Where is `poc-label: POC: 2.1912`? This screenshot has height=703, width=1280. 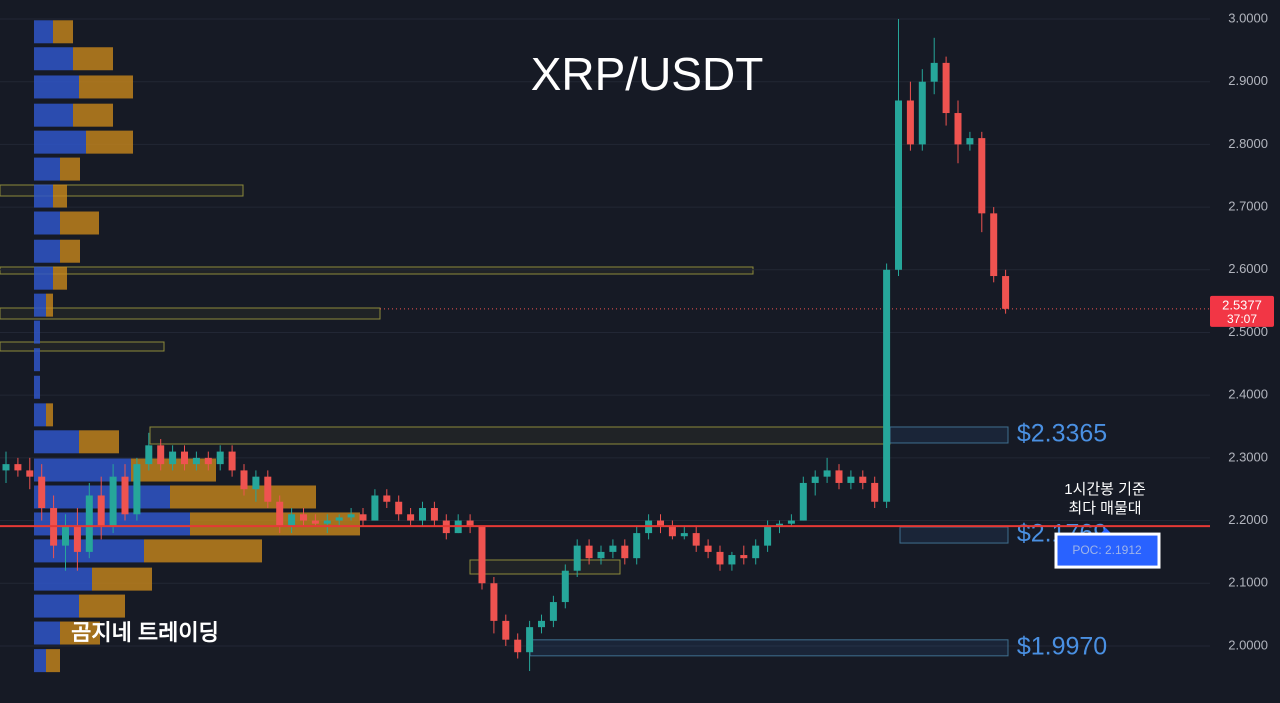 poc-label: POC: 2.1912 is located at coordinates (1107, 550).